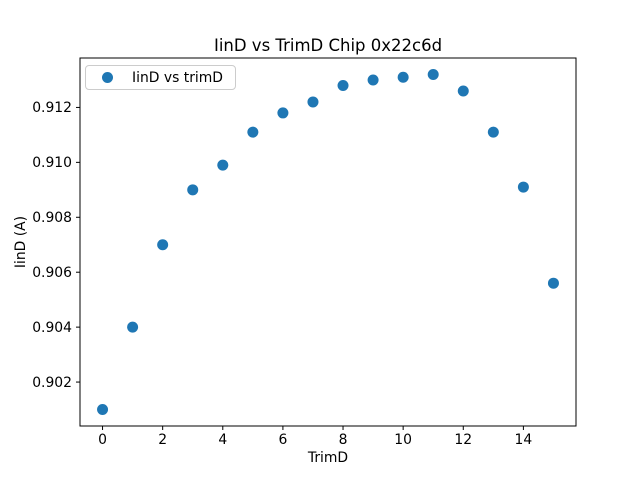 The width and height of the screenshot is (640, 480). I want to click on x-tick-label: 0, so click(102, 440).